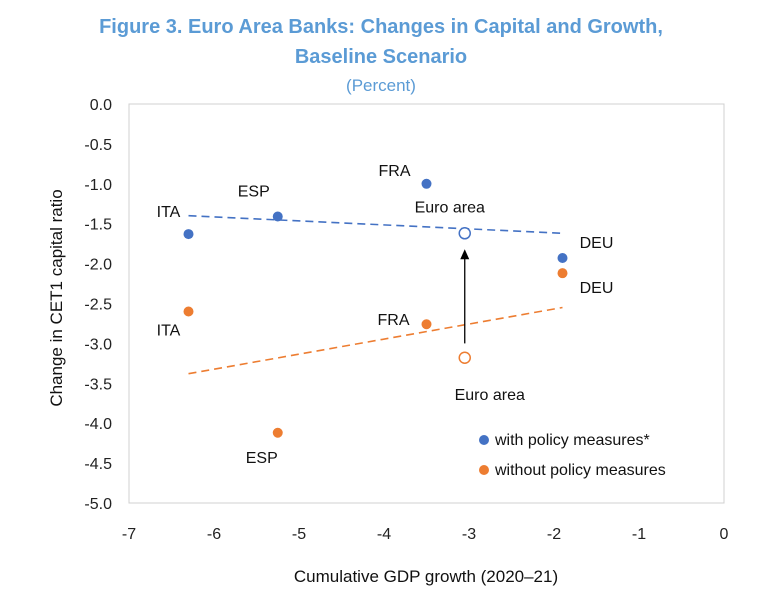  I want to click on y-tick-label: -3.0, so click(98, 344).